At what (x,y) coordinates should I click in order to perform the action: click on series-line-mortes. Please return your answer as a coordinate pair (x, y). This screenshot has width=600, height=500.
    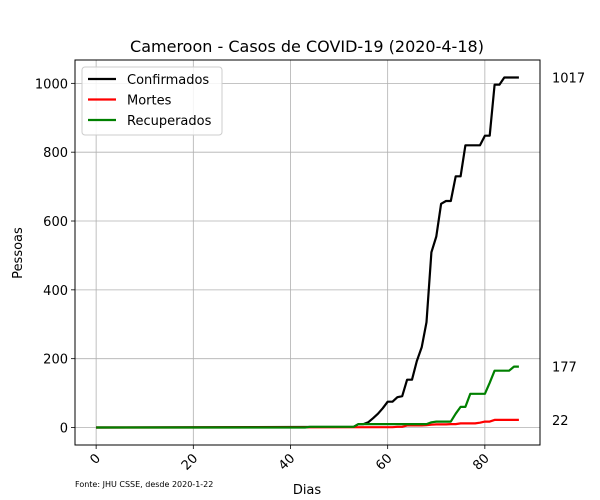
    Looking at the image, I should click on (307, 423).